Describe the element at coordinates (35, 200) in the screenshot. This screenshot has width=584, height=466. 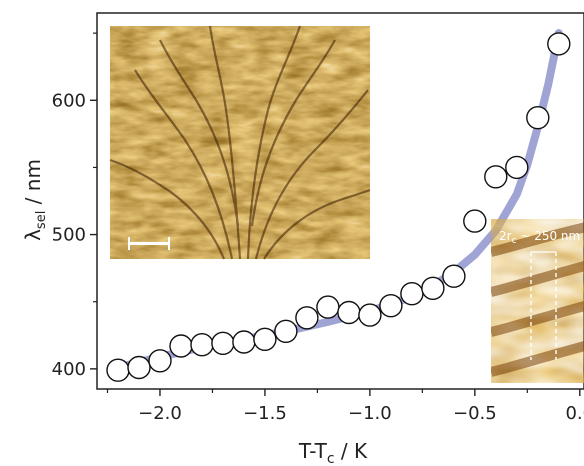
I see `y-axis-title: λsel / nm` at that location.